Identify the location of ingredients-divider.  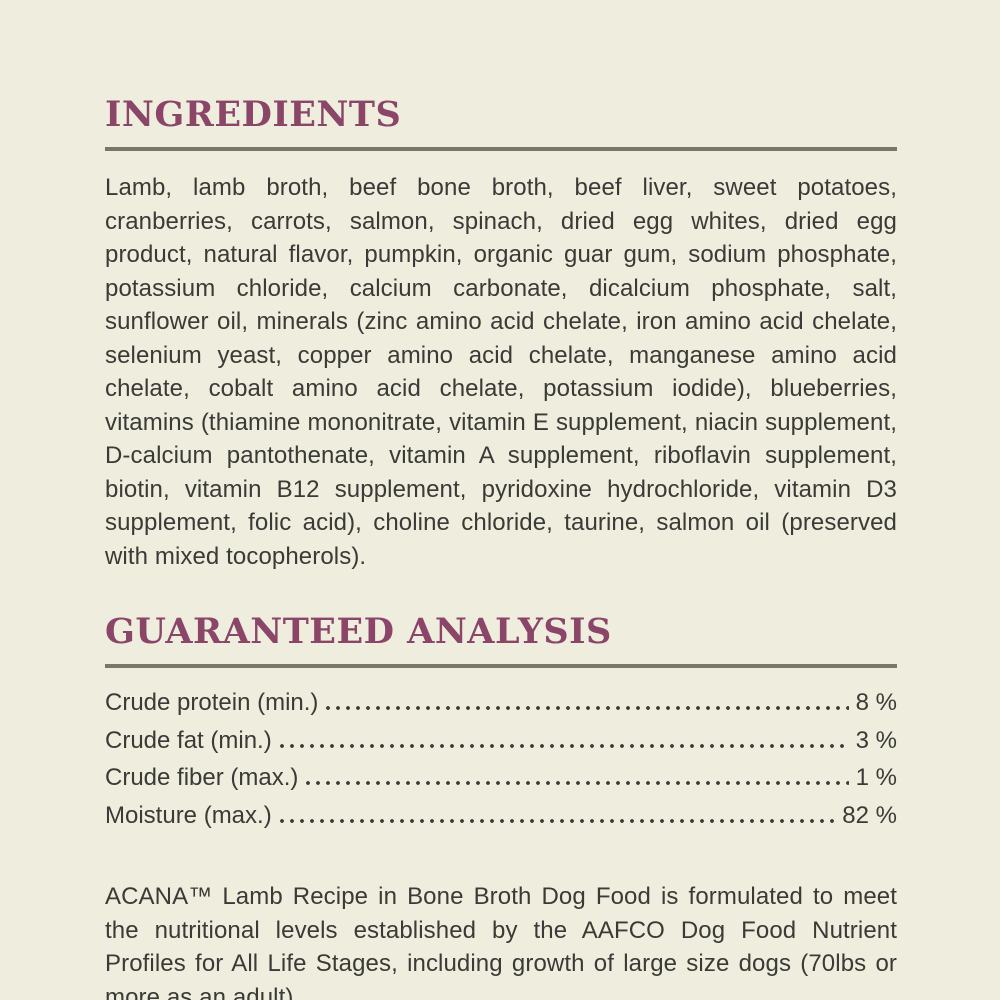
(501, 149).